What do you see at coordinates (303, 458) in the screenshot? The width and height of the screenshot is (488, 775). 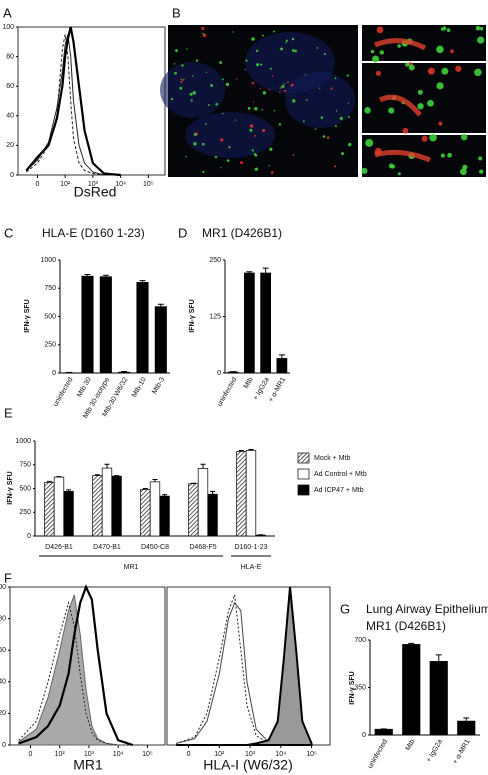 I see `legend-swatch` at bounding box center [303, 458].